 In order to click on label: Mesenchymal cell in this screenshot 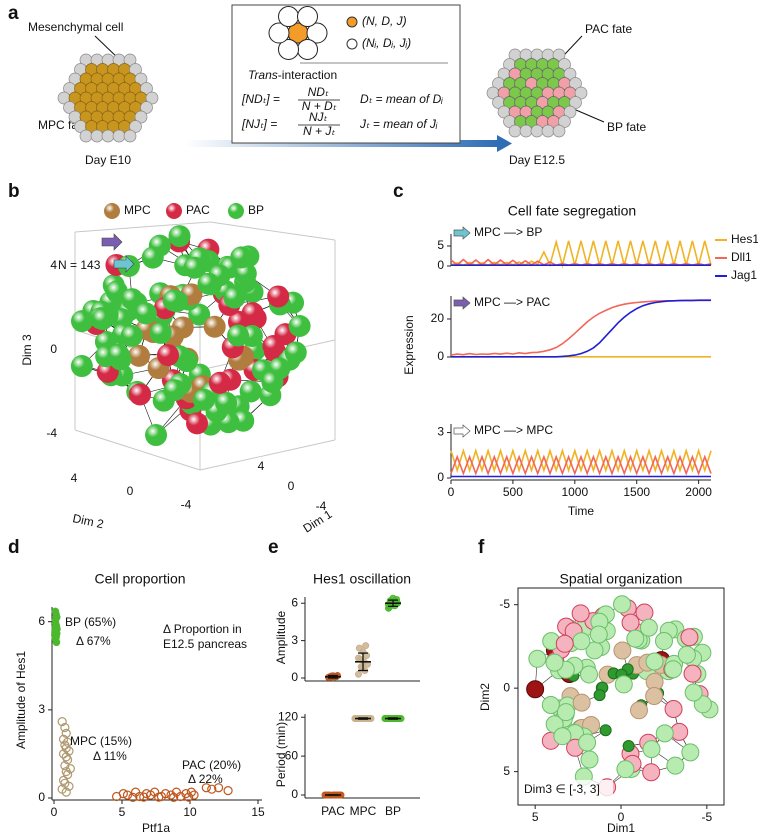, I will do `click(75, 27)`.